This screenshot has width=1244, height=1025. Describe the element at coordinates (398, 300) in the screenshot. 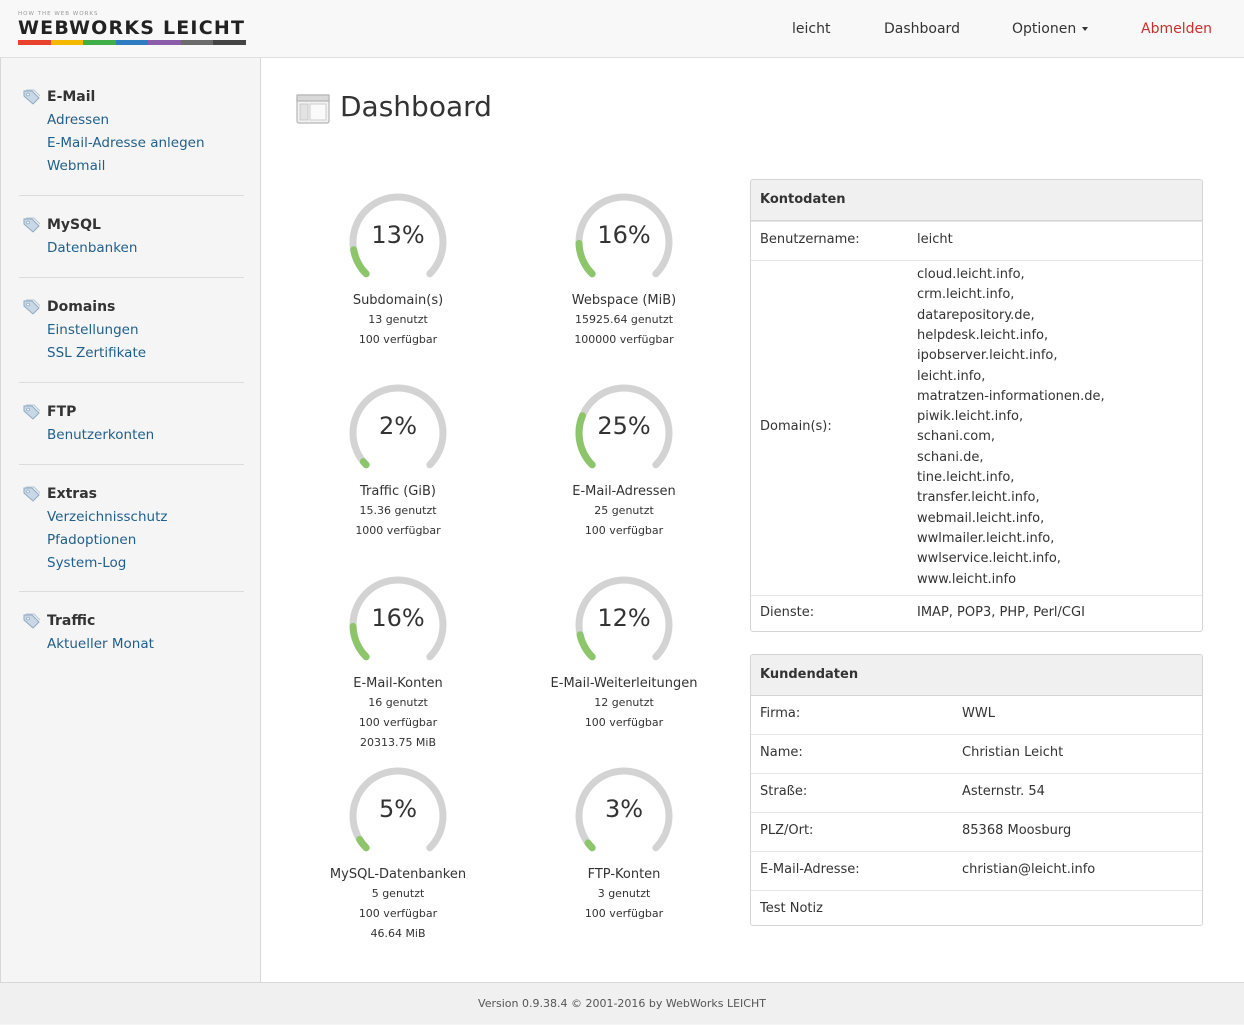

I see `gauge-label: Subdomain(s)` at that location.